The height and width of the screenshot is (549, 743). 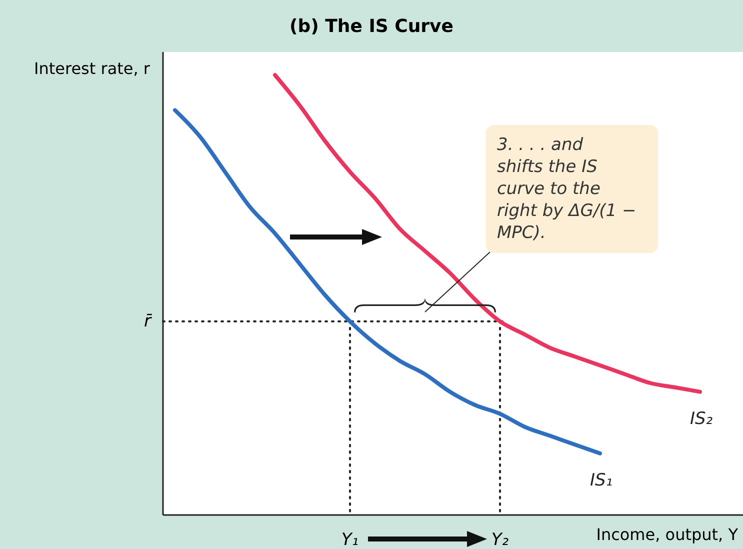 I want to click on chart-title: (b) The IS Curve, so click(x=372, y=26).